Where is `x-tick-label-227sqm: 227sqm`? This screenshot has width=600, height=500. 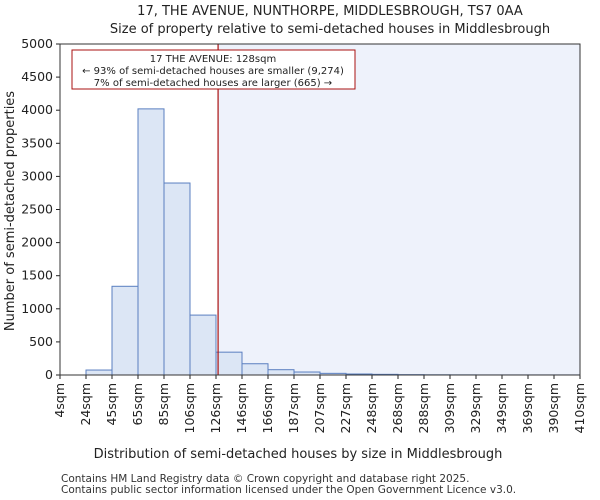 x-tick-label-227sqm: 227sqm is located at coordinates (345, 408).